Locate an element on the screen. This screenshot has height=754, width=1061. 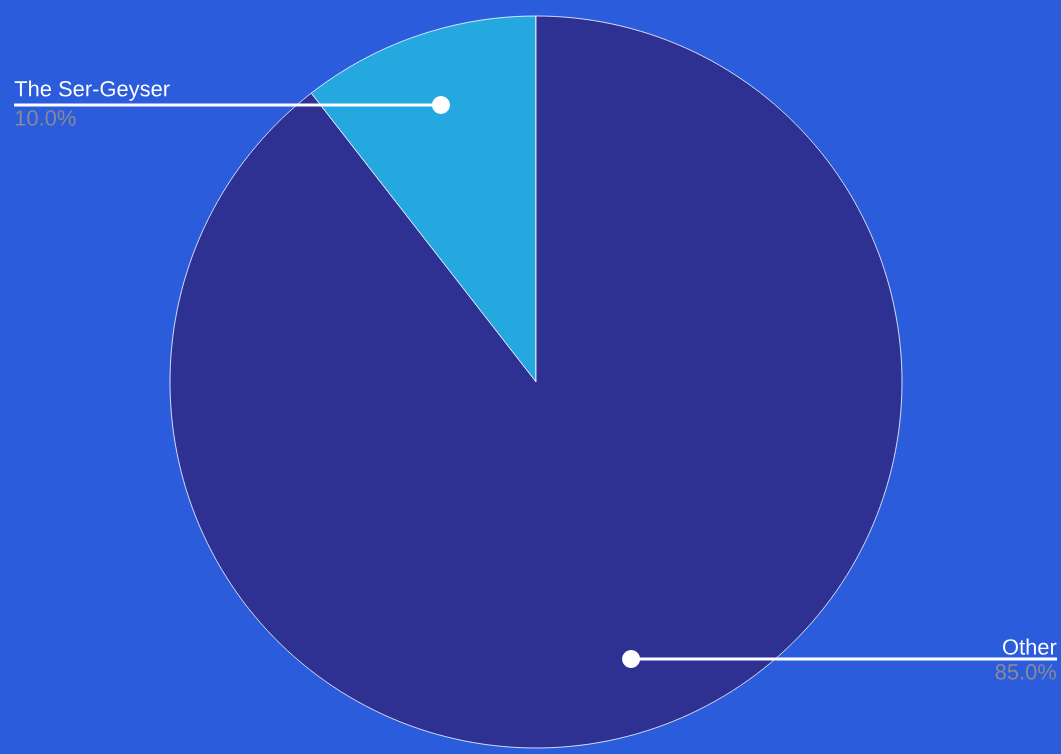
slice-label: The Ser-Geyser is located at coordinates (92, 90).